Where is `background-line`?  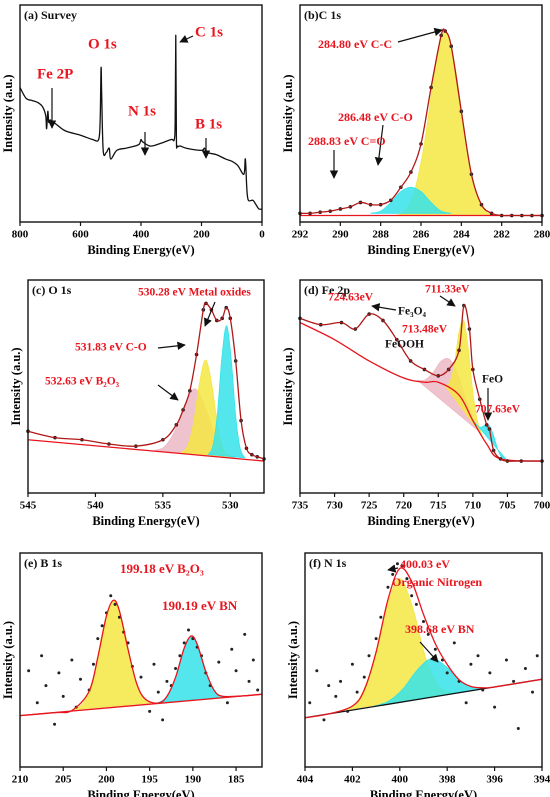 background-line is located at coordinates (421, 392).